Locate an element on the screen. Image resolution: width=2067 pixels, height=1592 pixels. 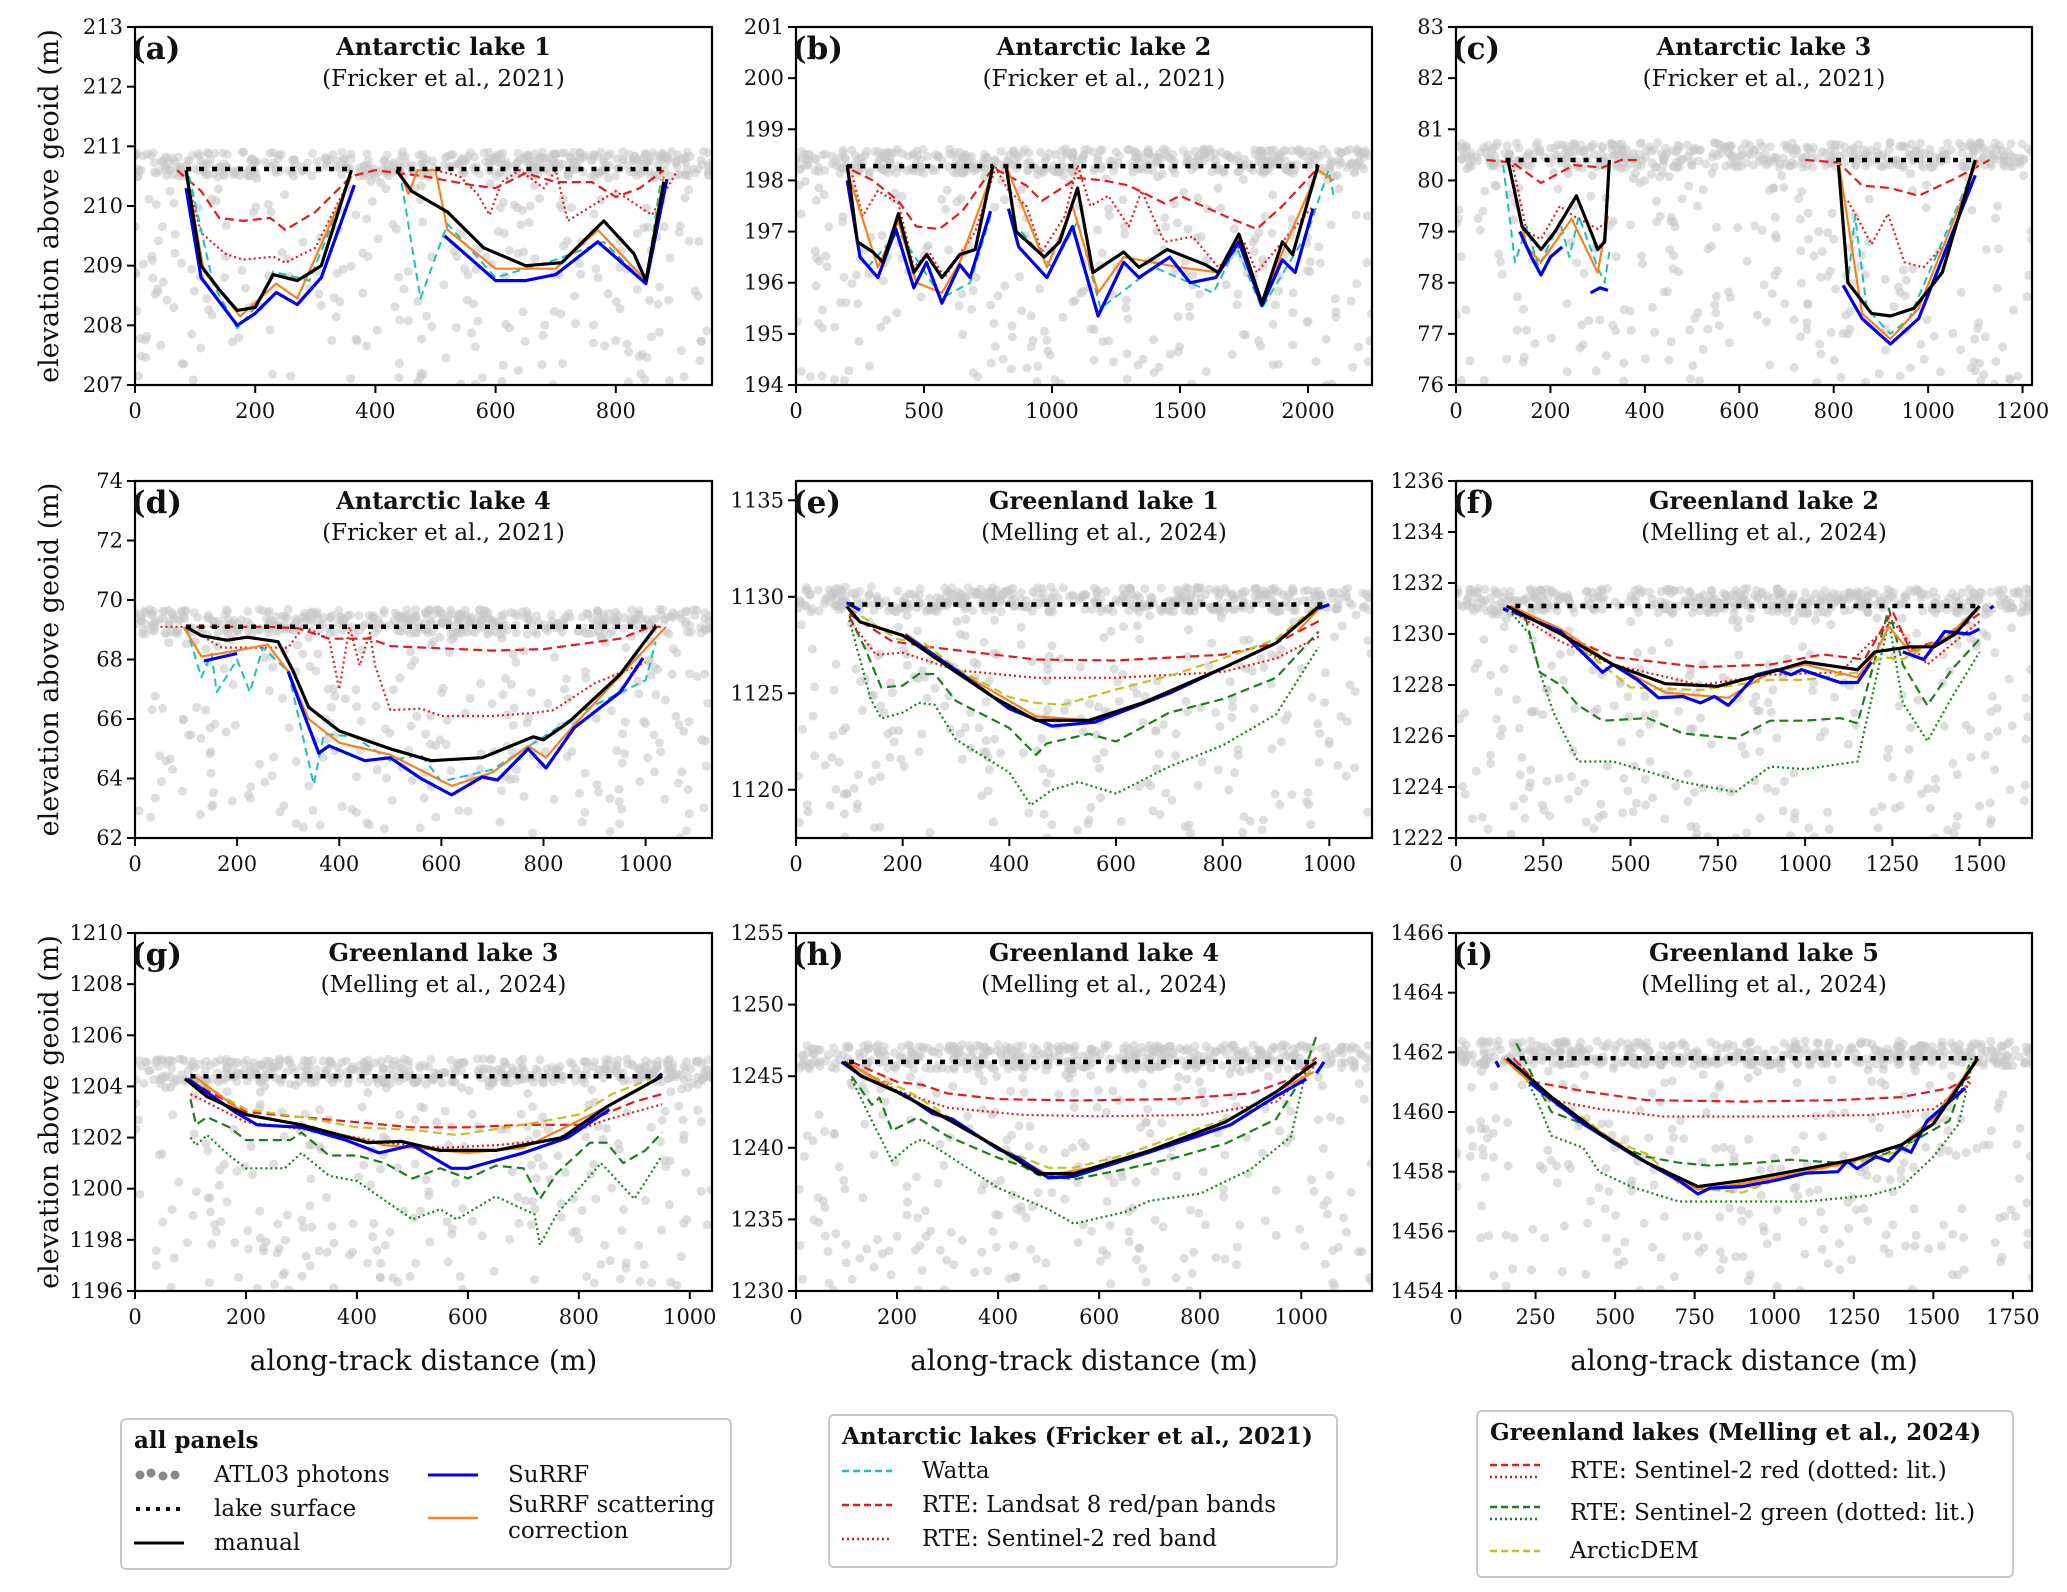
plot-area is located at coordinates (1084, 710).